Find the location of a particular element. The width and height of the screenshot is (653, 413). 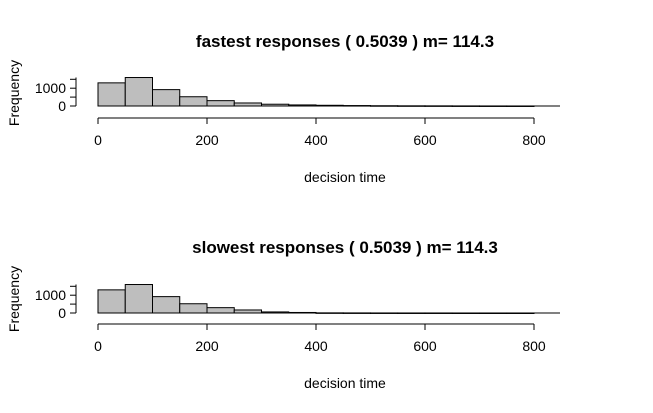

chart-title: fastest responses ( 0.5039 ) m= 114.3 is located at coordinates (345, 41).